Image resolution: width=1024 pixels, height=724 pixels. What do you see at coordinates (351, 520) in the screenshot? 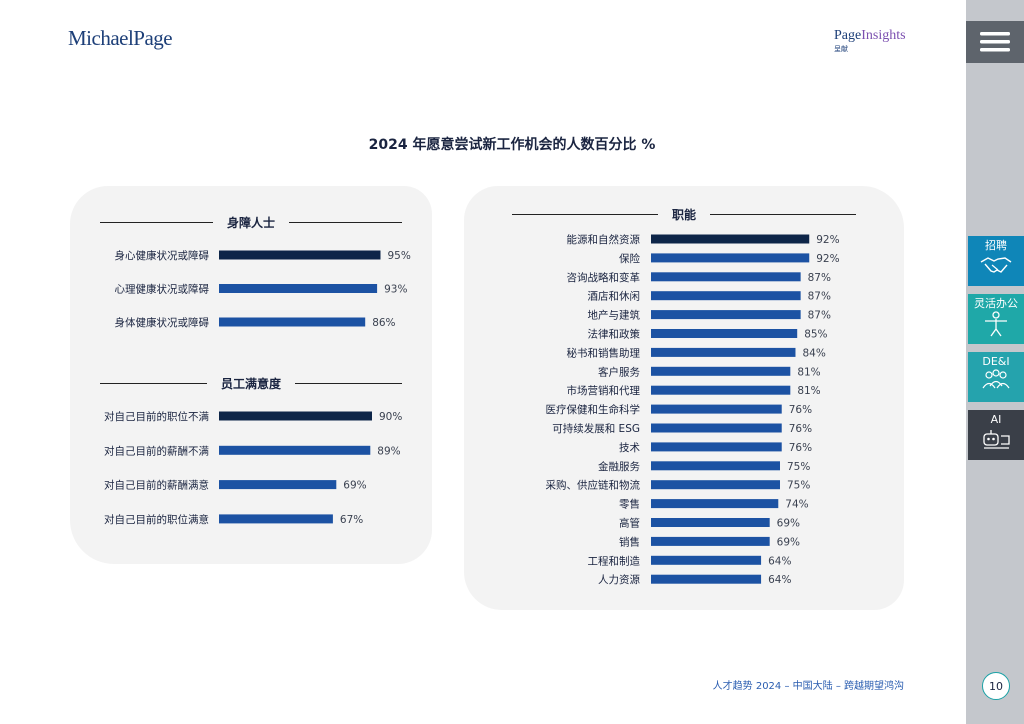
I see `value-label: 67%` at bounding box center [351, 520].